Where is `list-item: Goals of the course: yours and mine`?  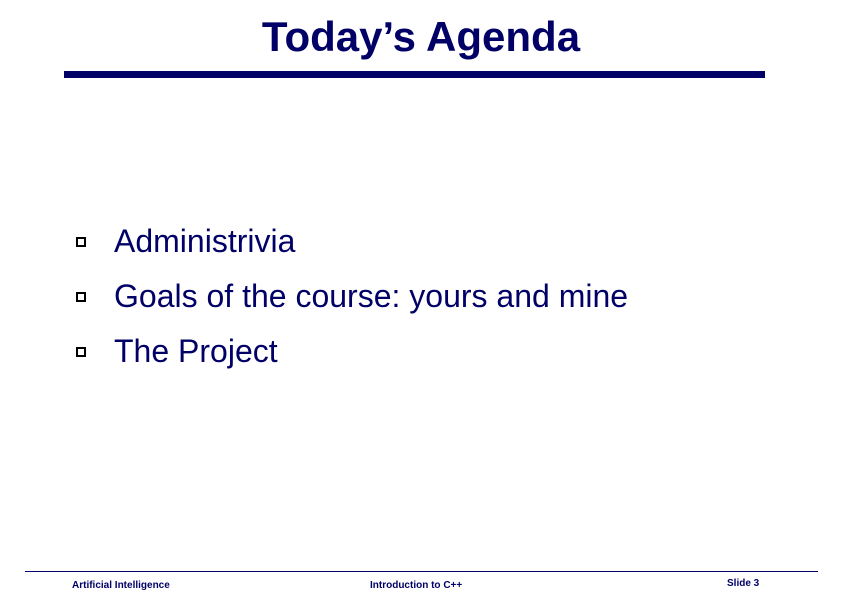
list-item: Goals of the course: yours and mine is located at coordinates (421, 301).